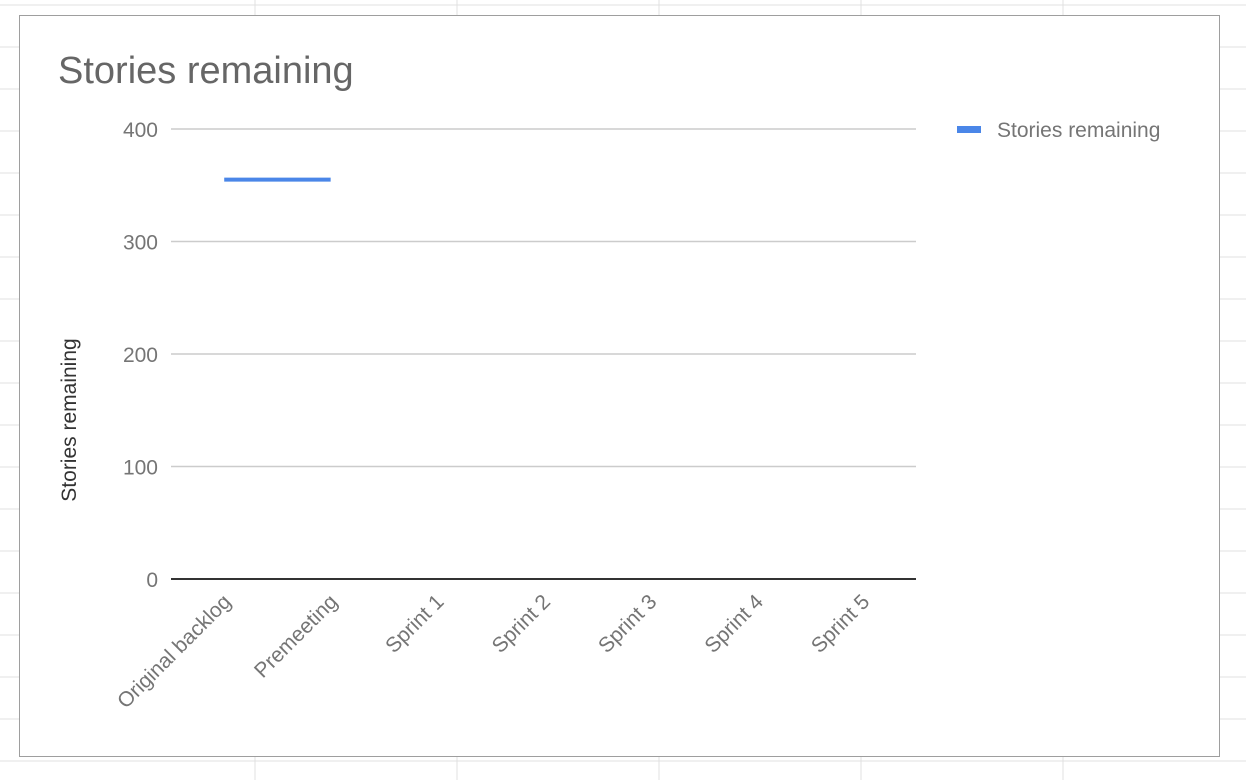 This screenshot has width=1246, height=780. I want to click on y-axis-ticks: 0 100 200 300 400, so click(140, 355).